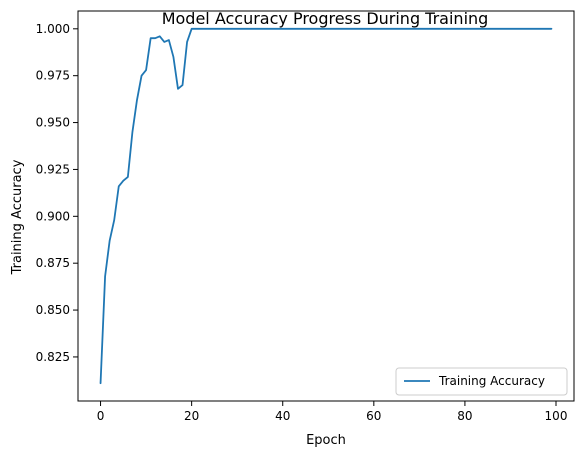  What do you see at coordinates (53, 357) in the screenshot?
I see `y-tick-label: 0.825` at bounding box center [53, 357].